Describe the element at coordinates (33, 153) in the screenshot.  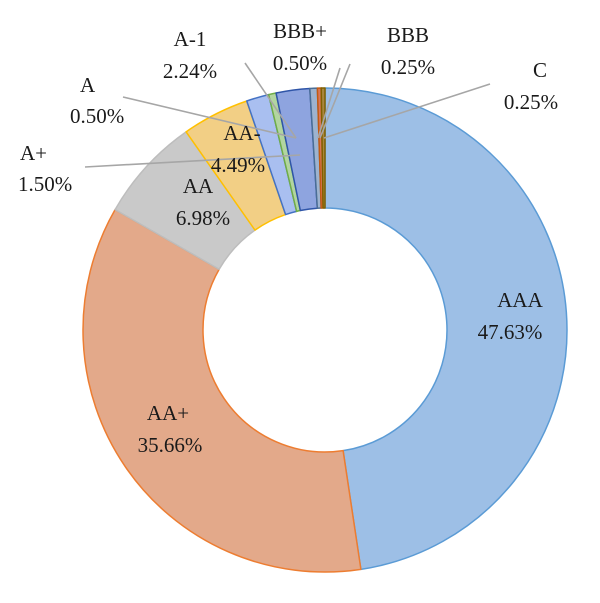
I see `slice-label-a-plus: A+` at that location.